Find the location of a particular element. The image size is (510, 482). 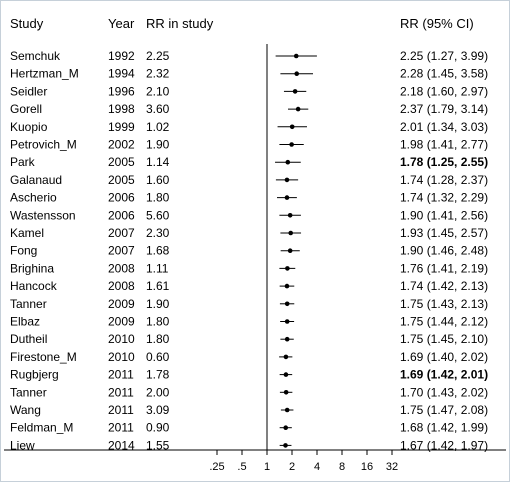

row-study: Galanaud is located at coordinates (36, 180).